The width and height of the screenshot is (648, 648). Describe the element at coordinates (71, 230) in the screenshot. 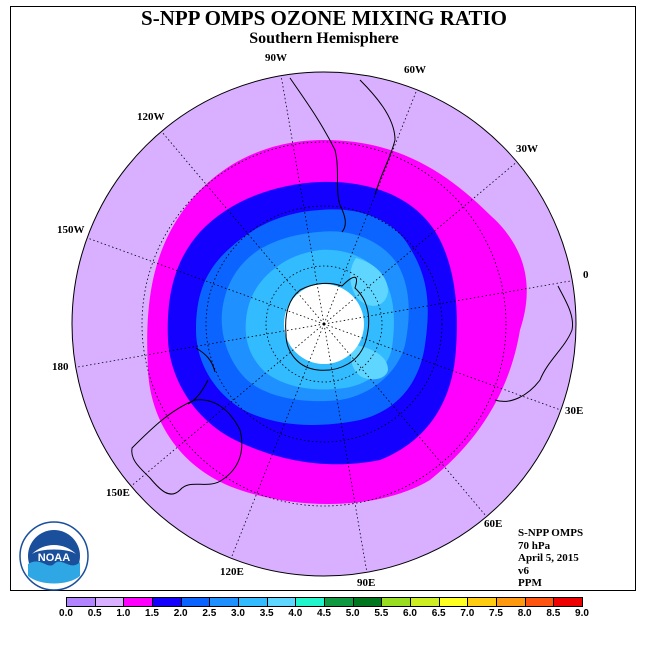

I see `lon-label-150w: 150W` at that location.